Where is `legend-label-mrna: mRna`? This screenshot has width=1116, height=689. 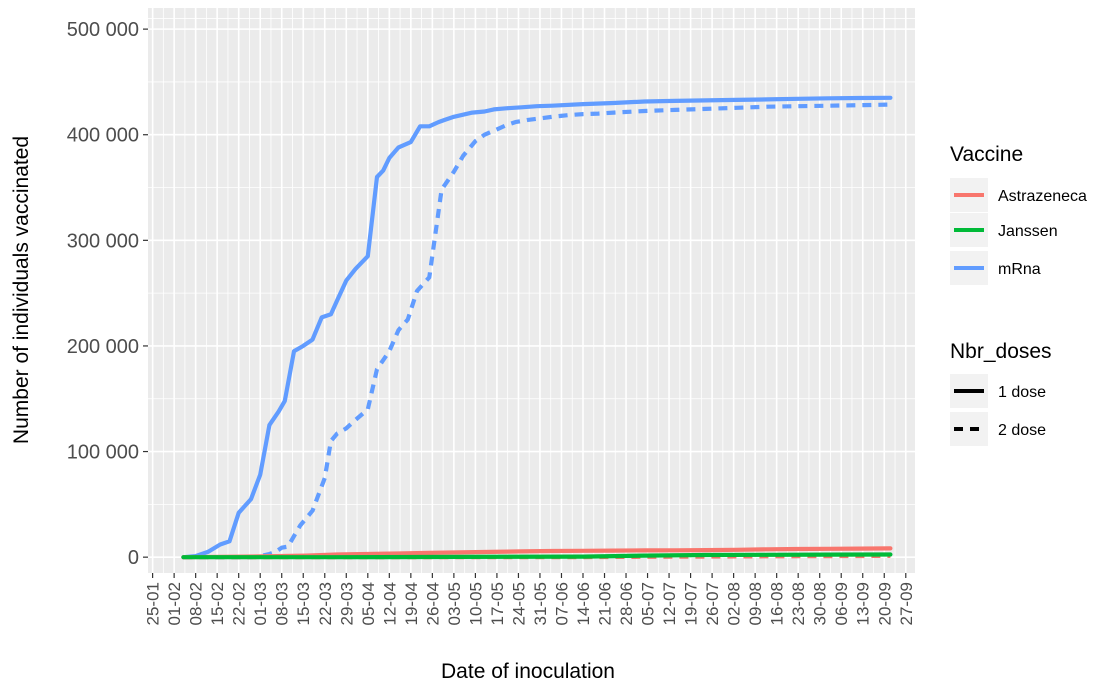
legend-label-mrna: mRna is located at coordinates (1019, 269).